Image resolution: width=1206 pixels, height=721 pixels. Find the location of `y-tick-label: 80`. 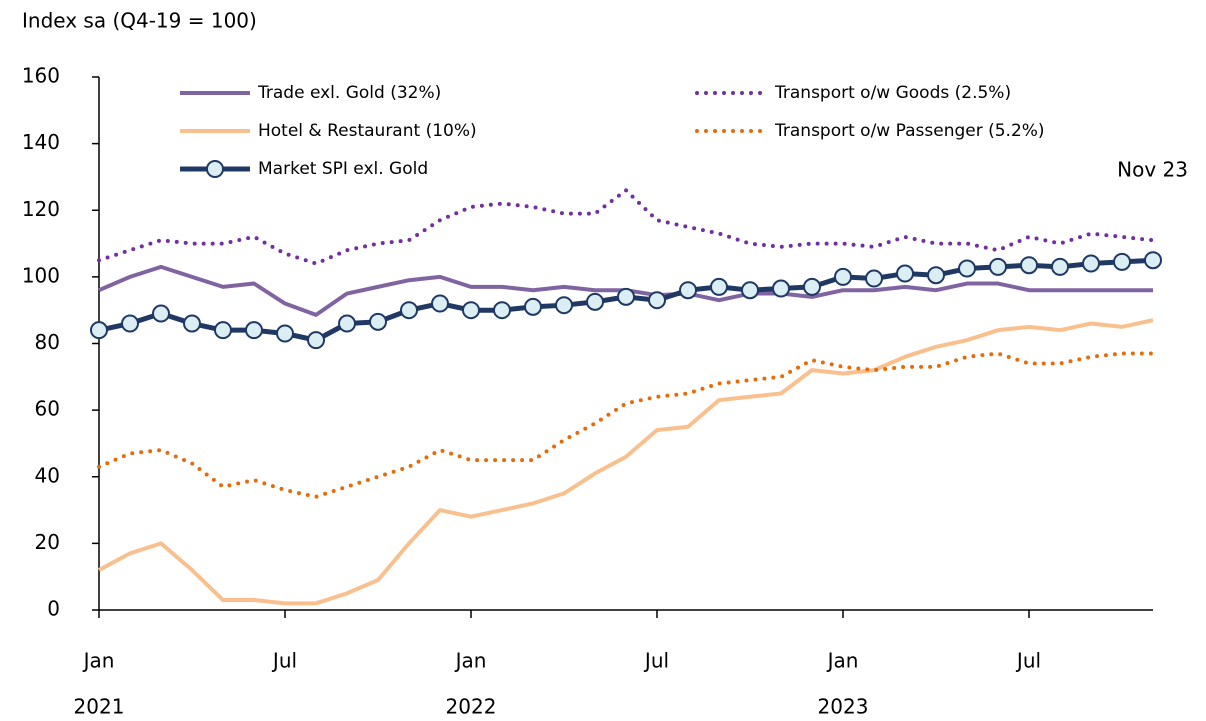

y-tick-label: 80 is located at coordinates (47, 342).